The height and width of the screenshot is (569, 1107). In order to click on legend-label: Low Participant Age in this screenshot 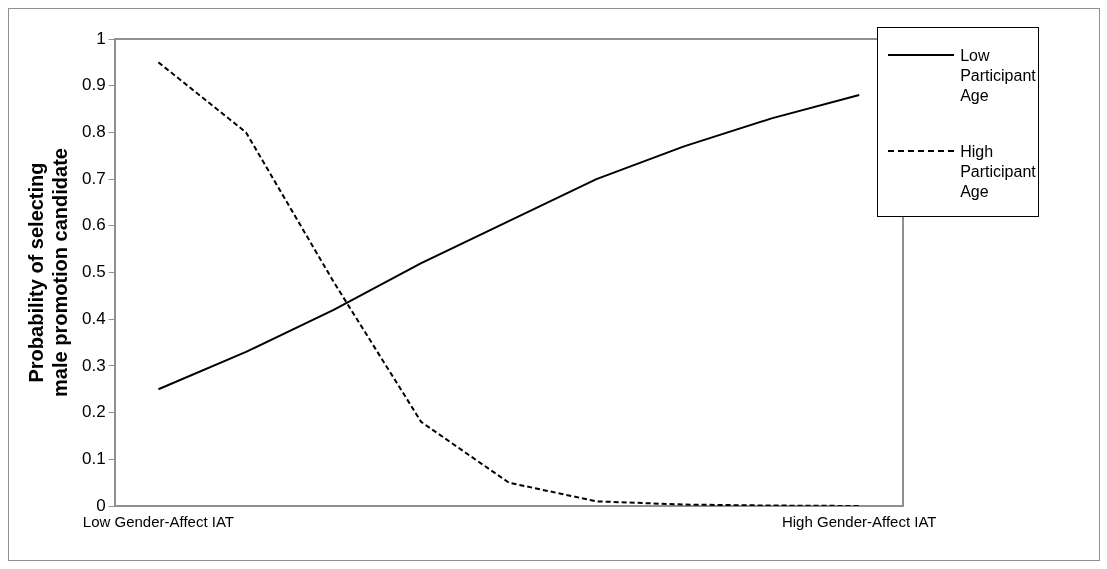, I will do `click(998, 76)`.